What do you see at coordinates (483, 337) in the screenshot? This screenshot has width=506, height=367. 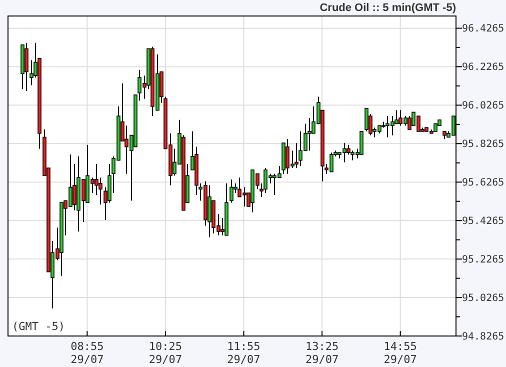 I see `y-tick-label: 94.8265` at bounding box center [483, 337].